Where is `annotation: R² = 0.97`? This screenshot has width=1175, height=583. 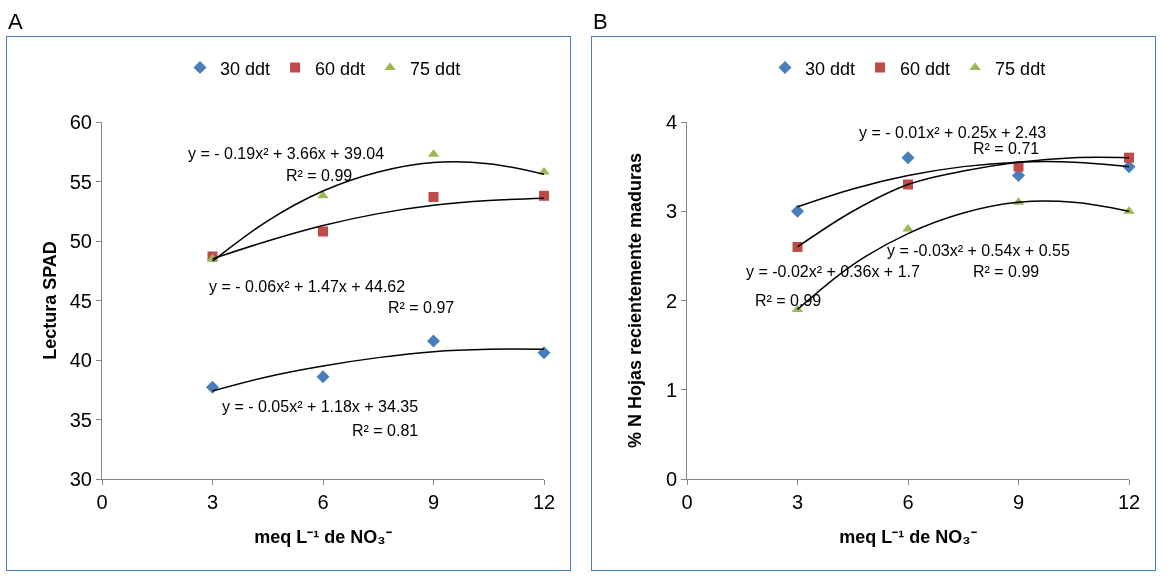
annotation: R² = 0.97 is located at coordinates (421, 307).